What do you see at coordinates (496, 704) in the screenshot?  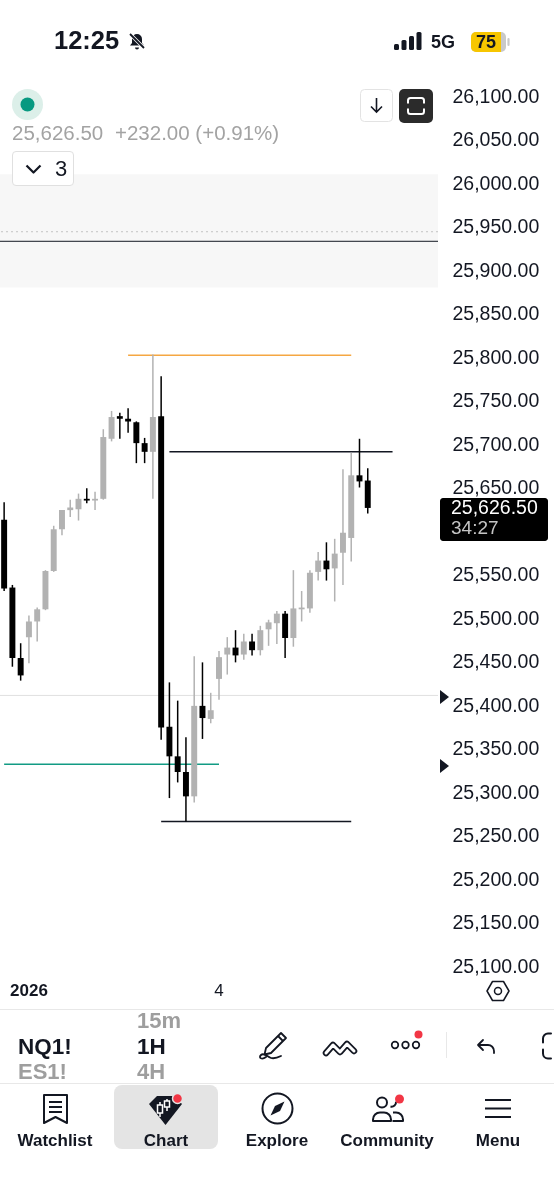 I see `y-tick-label: 25,400.00` at bounding box center [496, 704].